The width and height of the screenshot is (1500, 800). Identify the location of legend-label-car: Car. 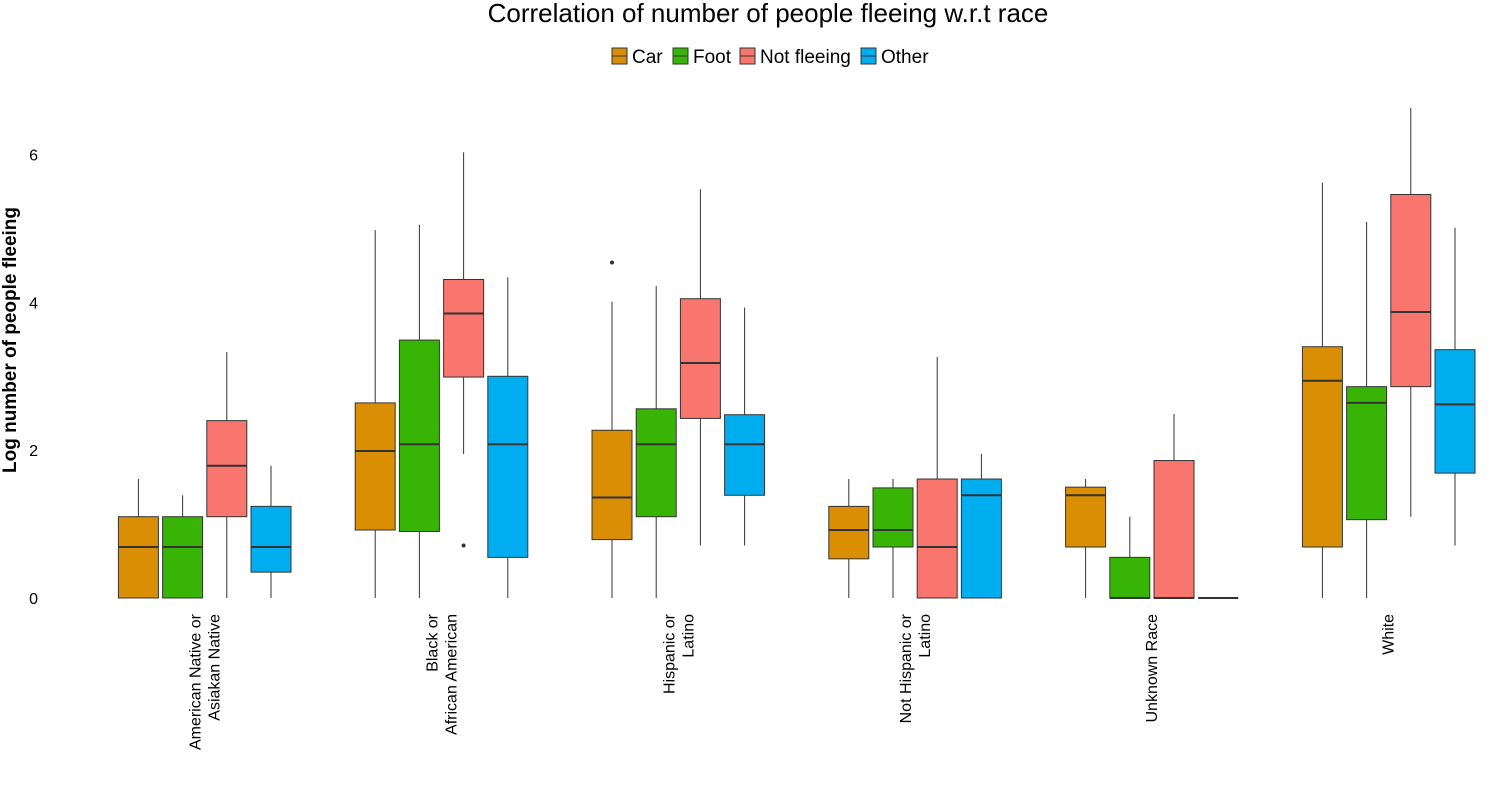
(647, 57).